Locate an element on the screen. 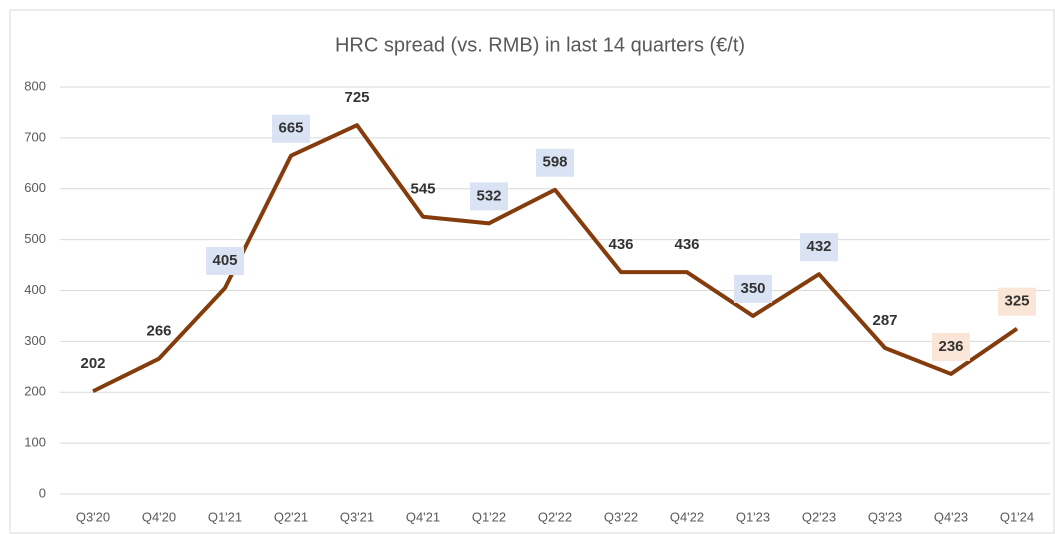 The image size is (1055, 534). x-tick-label: Q3'22 is located at coordinates (621, 516).